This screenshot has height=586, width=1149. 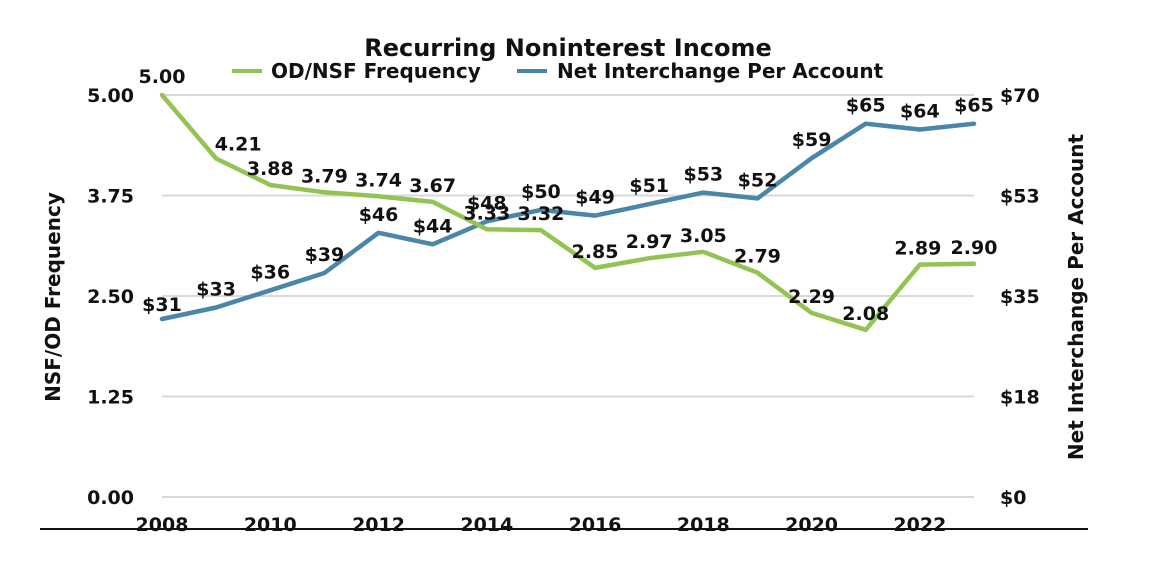 What do you see at coordinates (325, 255) in the screenshot?
I see `data-label-interchange: $39` at bounding box center [325, 255].